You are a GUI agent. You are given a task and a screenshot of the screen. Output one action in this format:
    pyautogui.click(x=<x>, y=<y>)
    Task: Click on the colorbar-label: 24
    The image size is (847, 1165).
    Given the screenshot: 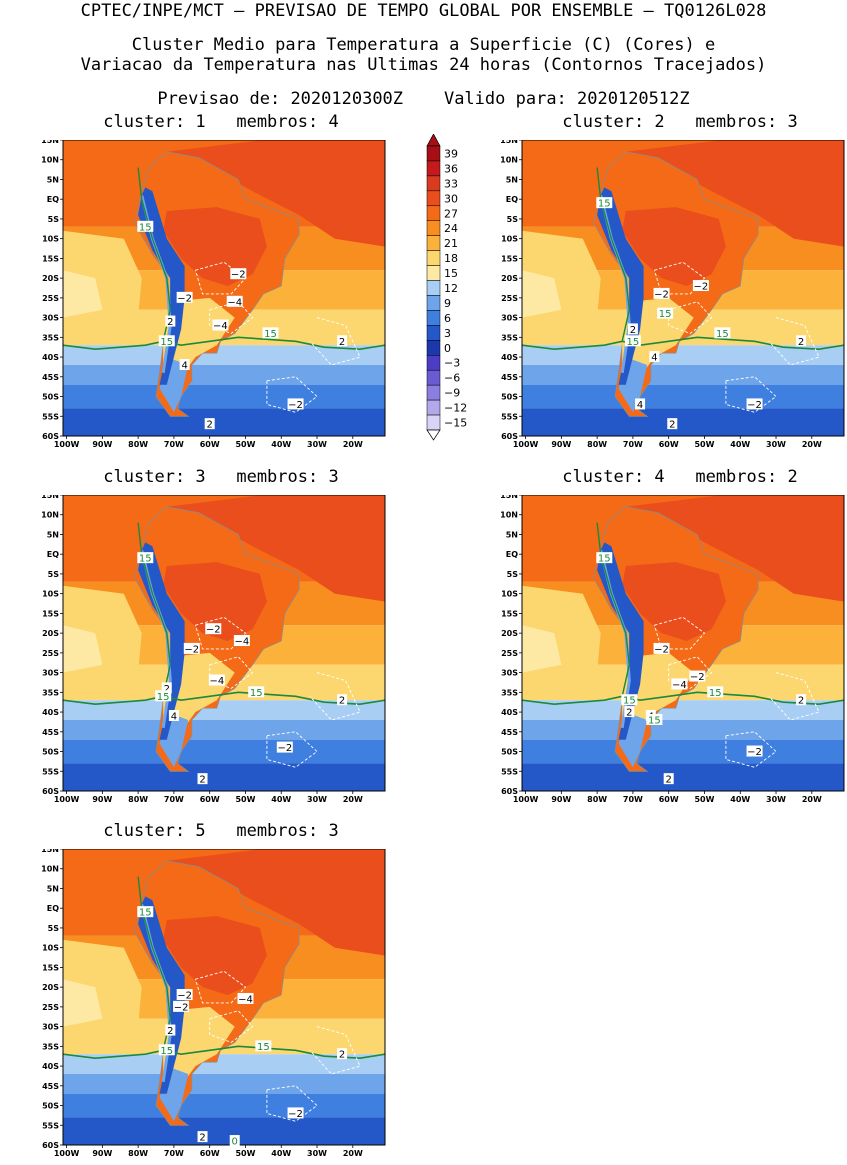 What is the action you would take?
    pyautogui.click(x=451, y=228)
    